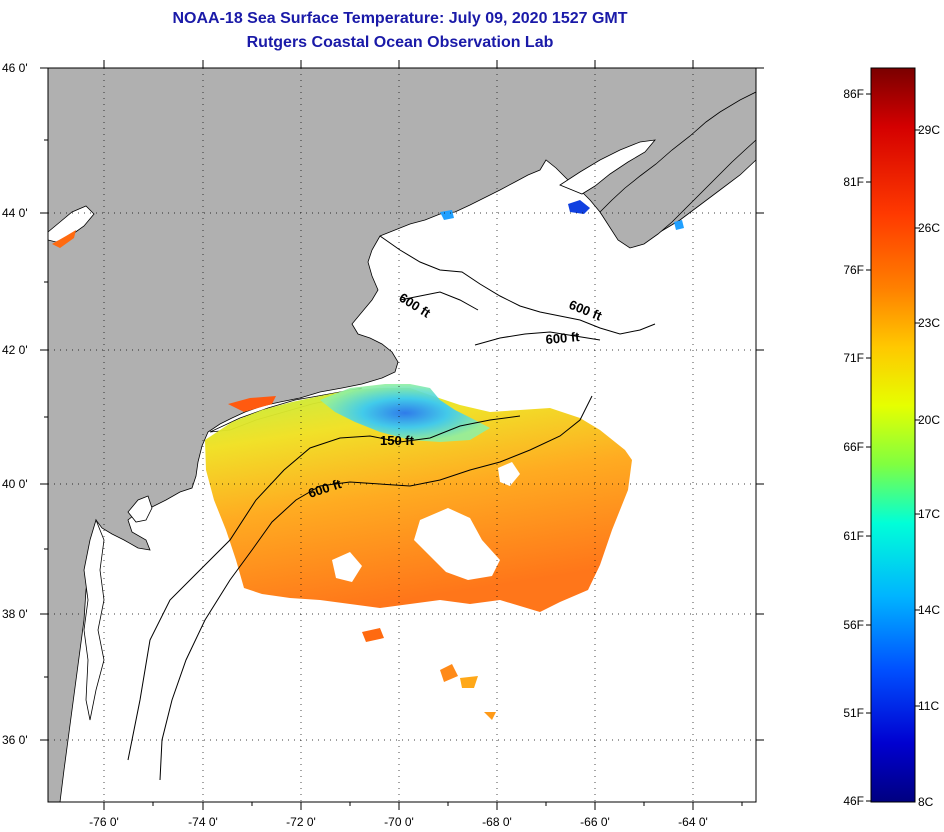 This screenshot has width=944, height=832. What do you see at coordinates (140, 509) in the screenshot?
I see `delaware-bay` at bounding box center [140, 509].